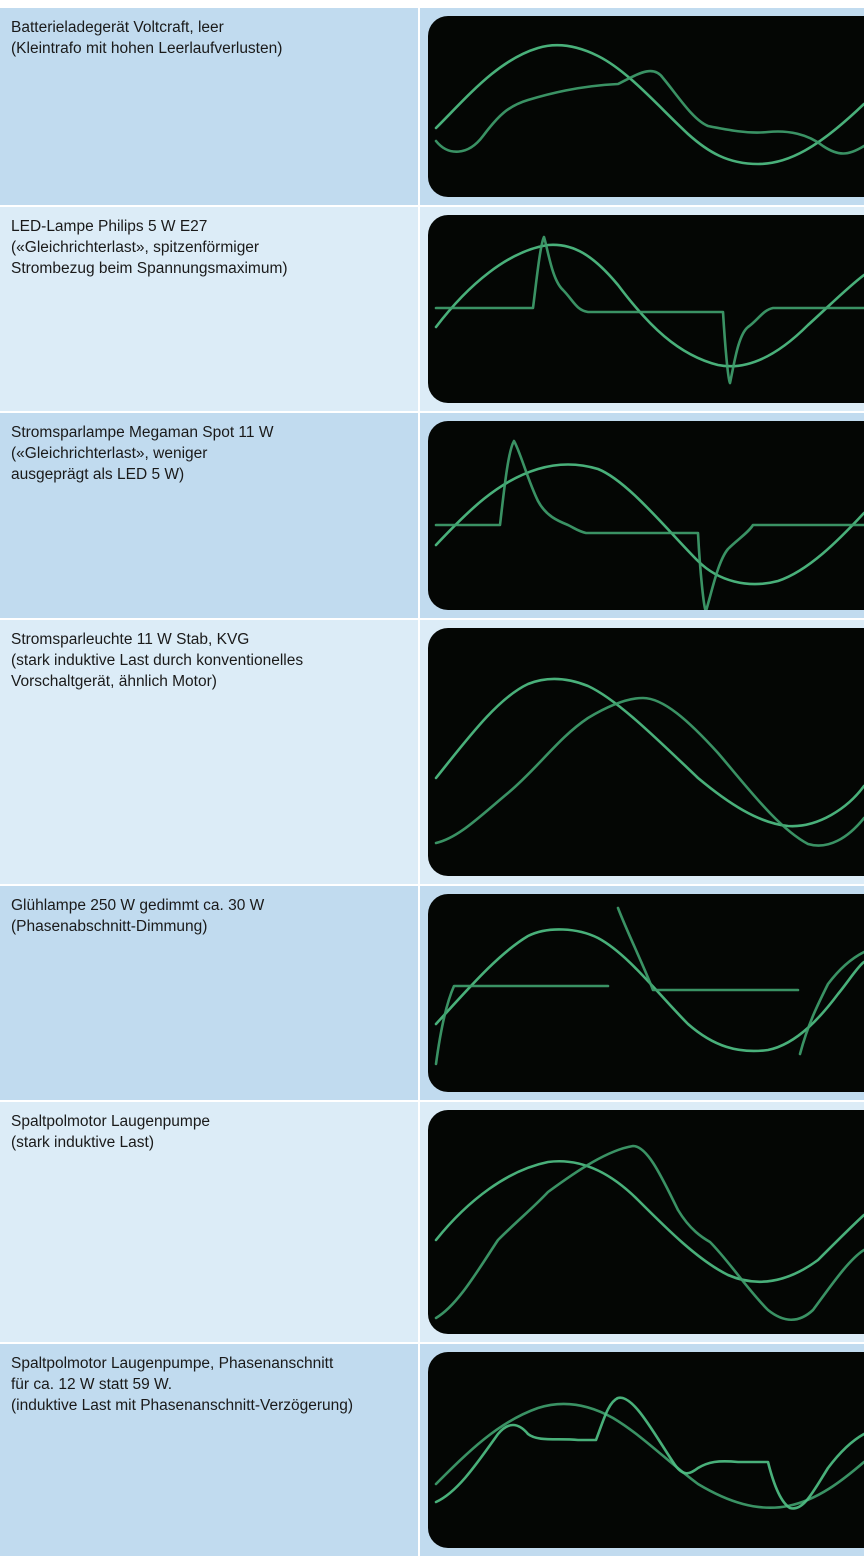 This screenshot has height=1564, width=864. What do you see at coordinates (92, 1384) in the screenshot?
I see `device-note: für ca. 12 W statt 59 W.` at bounding box center [92, 1384].